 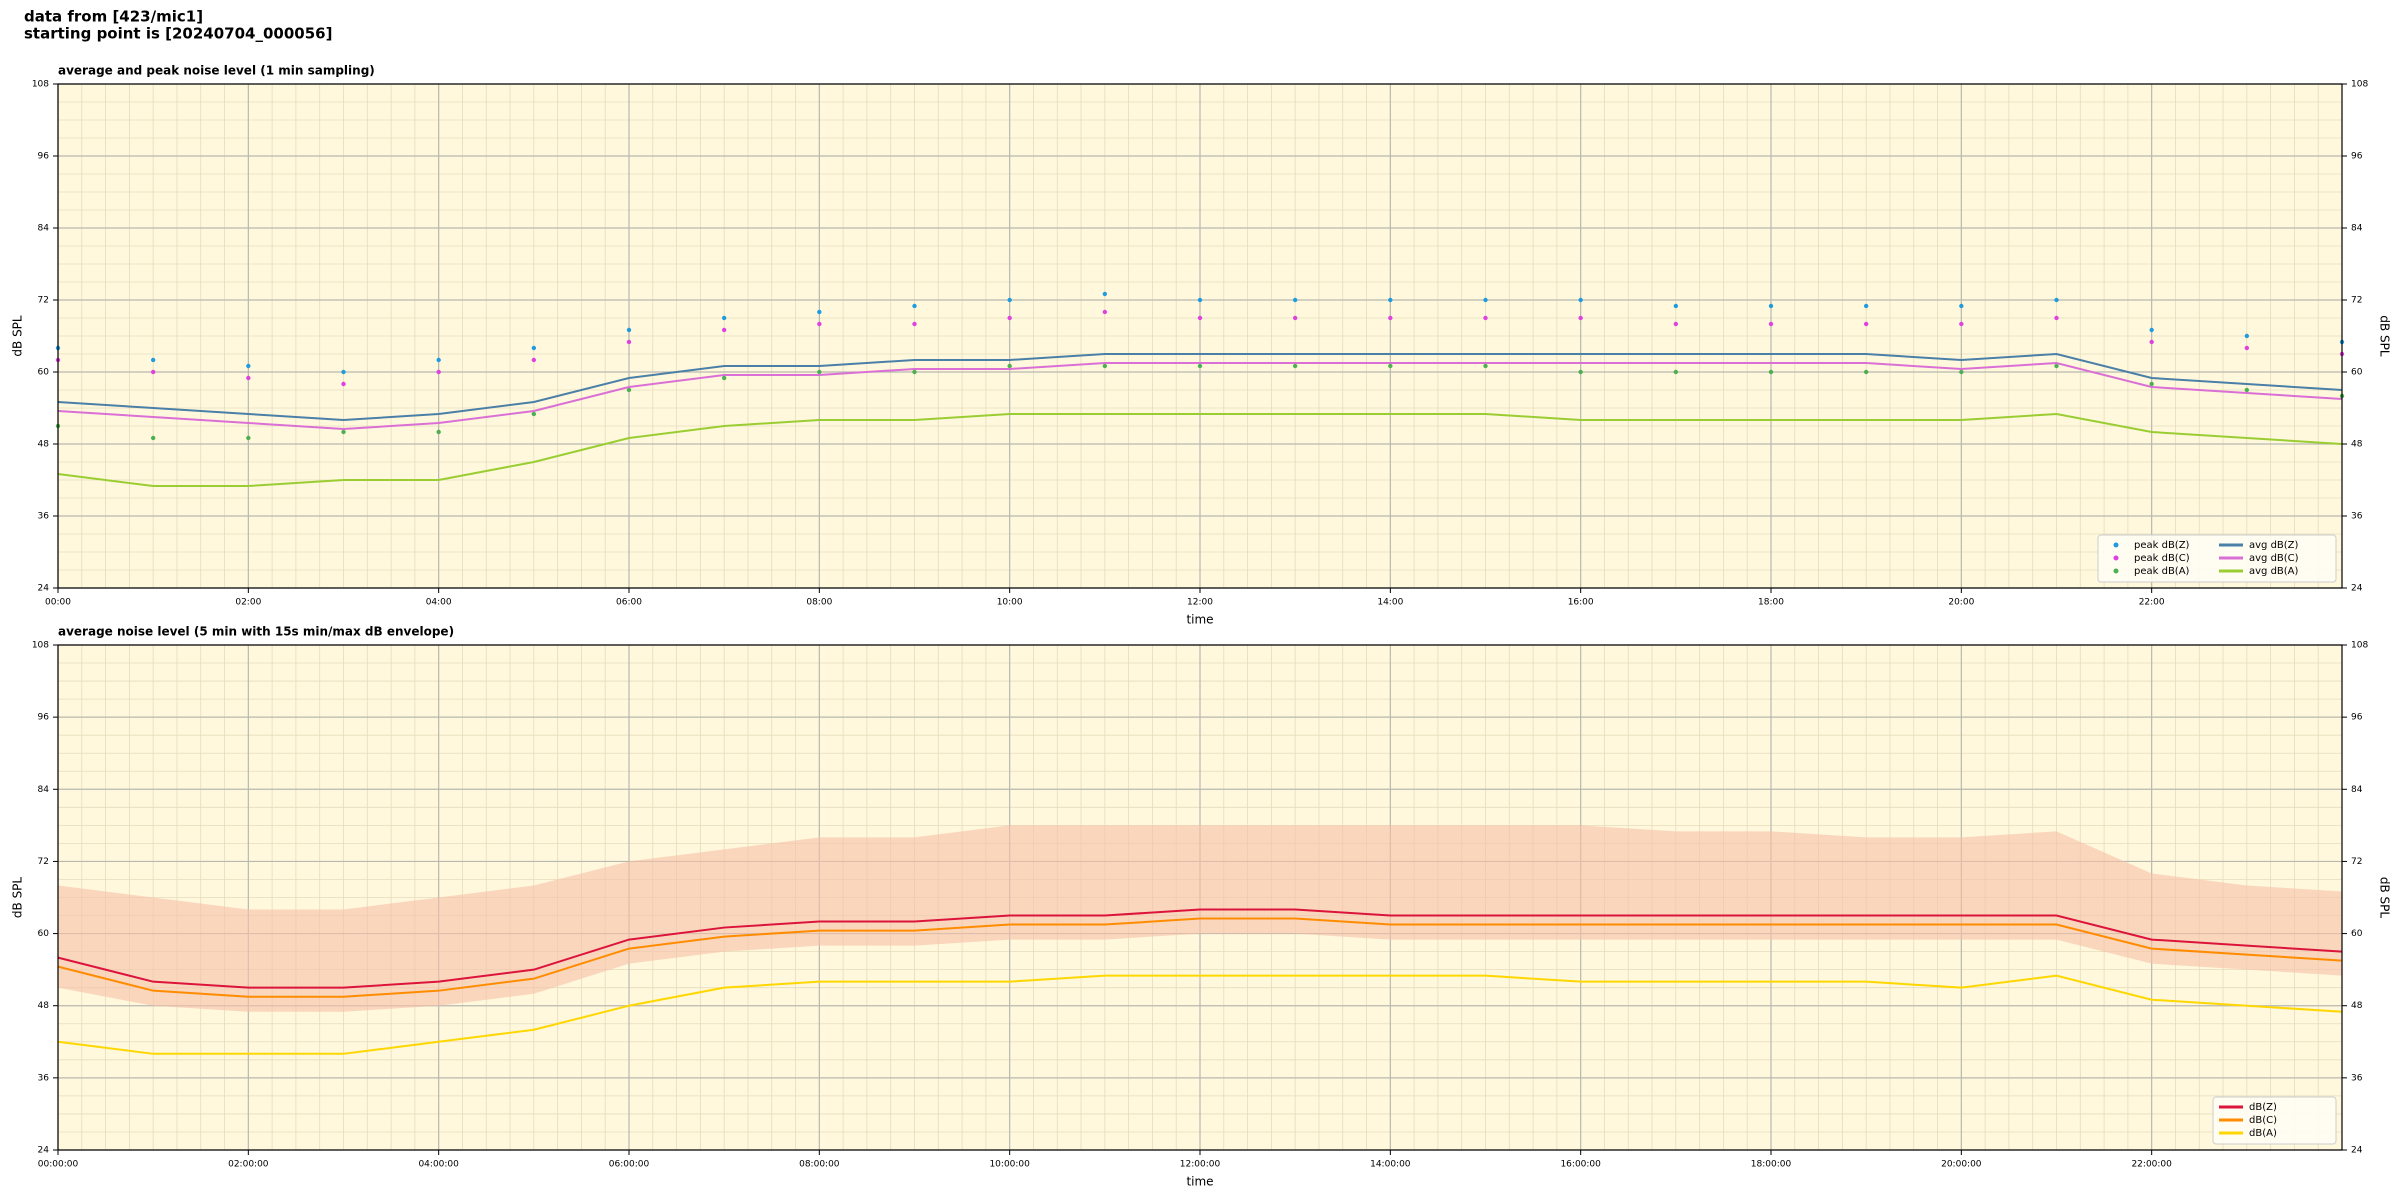 What do you see at coordinates (1771, 603) in the screenshot?
I see `x-tick-label: 18:00` at bounding box center [1771, 603].